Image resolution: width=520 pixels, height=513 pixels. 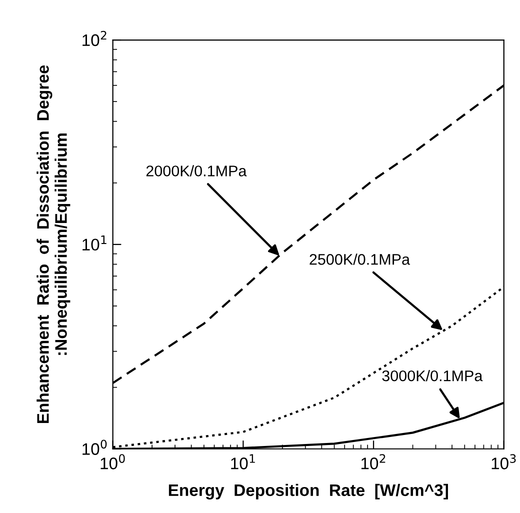 What do you see at coordinates (112, 462) in the screenshot?
I see `x-tick-label: 10$^{0}$` at bounding box center [112, 462].